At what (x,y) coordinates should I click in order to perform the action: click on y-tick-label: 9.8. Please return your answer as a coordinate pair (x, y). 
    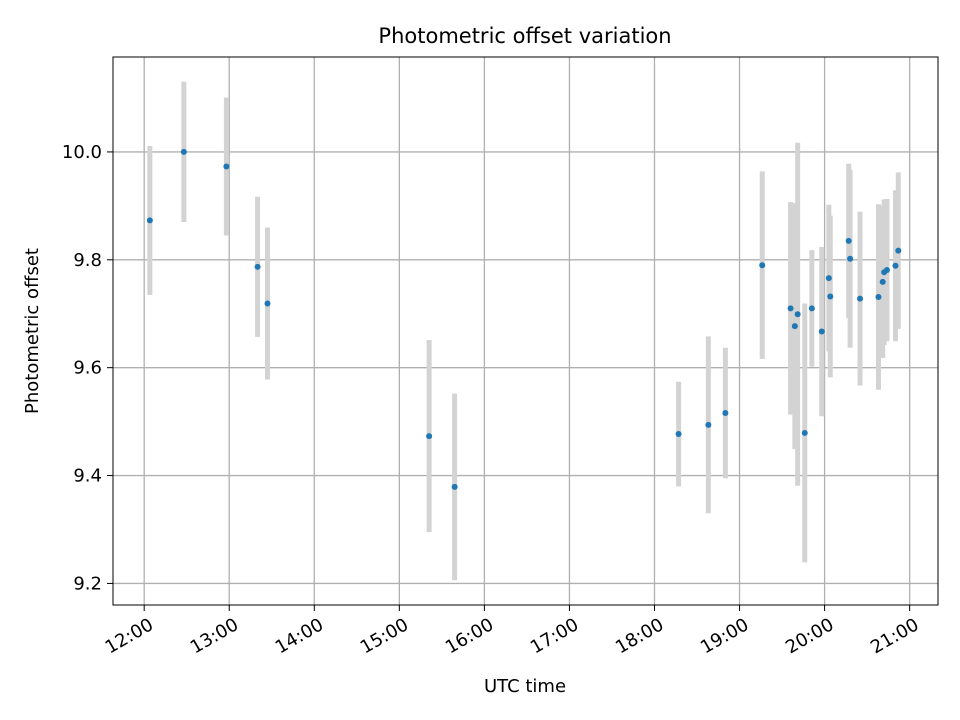
    Looking at the image, I should click on (87, 260).